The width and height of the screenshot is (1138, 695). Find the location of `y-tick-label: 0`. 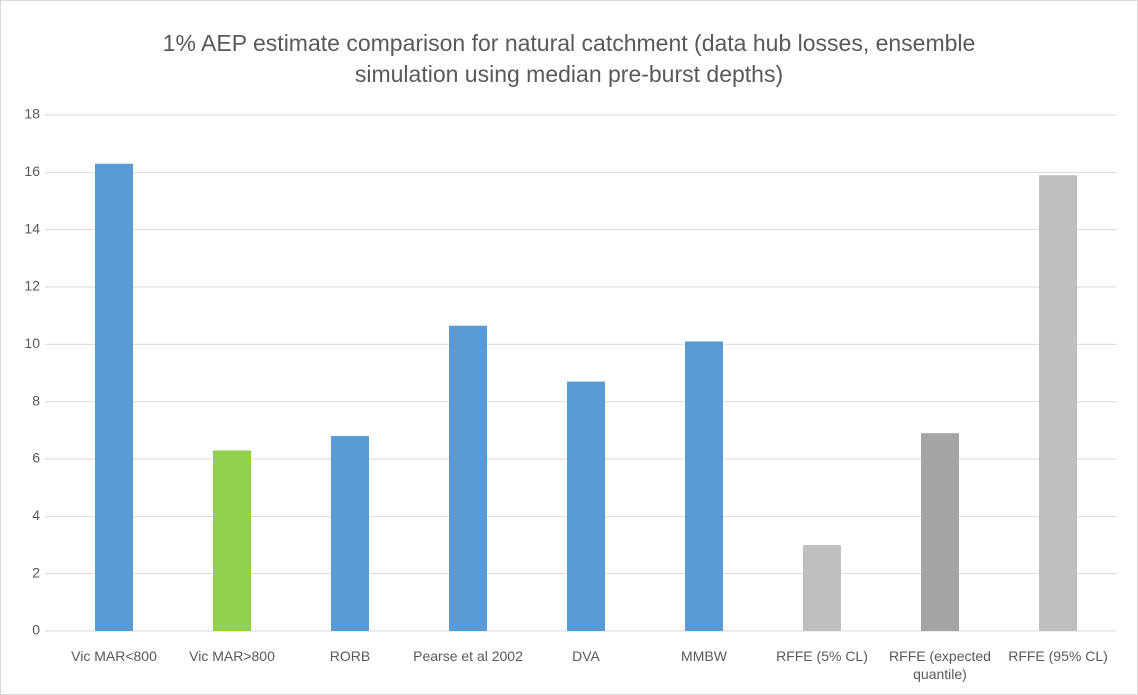

y-tick-label: 0 is located at coordinates (36, 630).